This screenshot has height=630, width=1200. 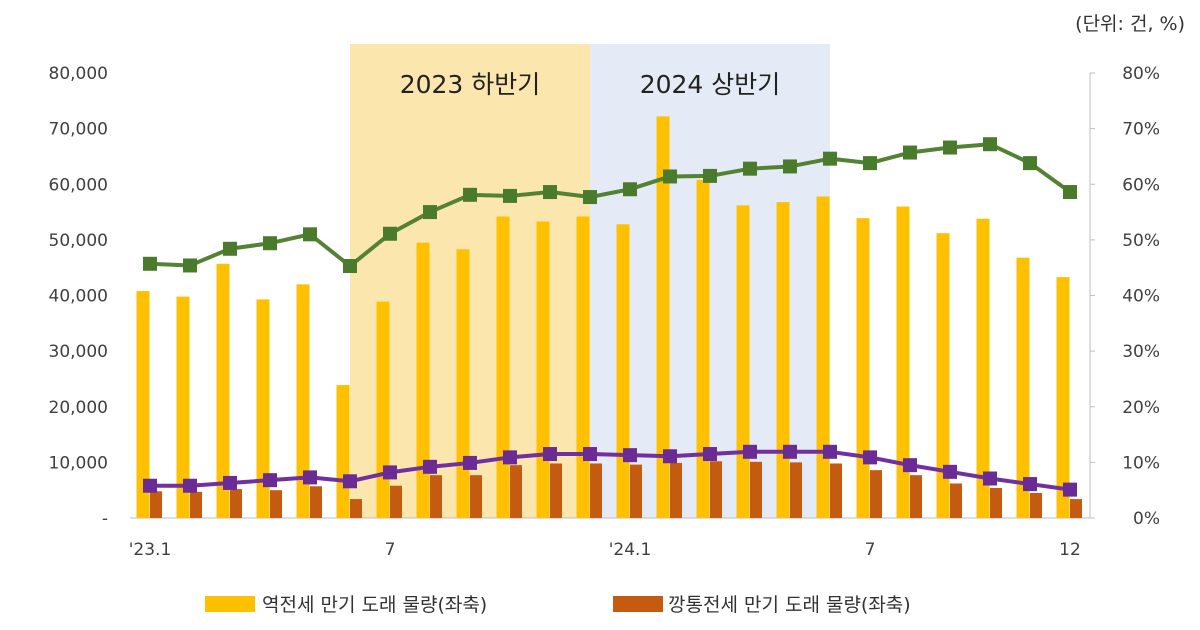 I want to click on legend-label: 깡통전세 만기 도래 물량(좌축), so click(x=789, y=605).